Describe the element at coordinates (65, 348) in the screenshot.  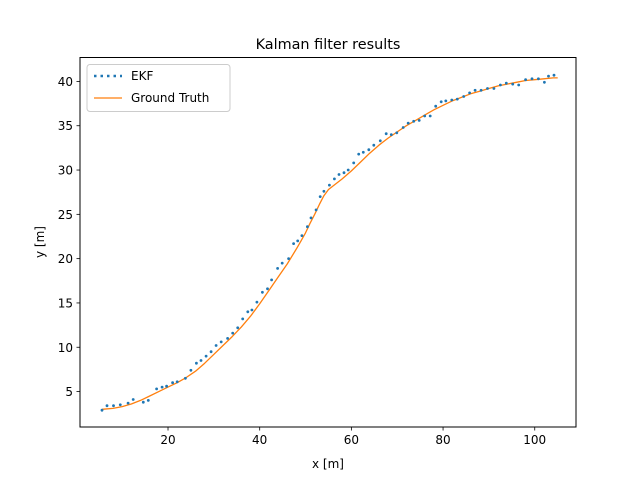
I see `y-tick-label: 10` at that location.